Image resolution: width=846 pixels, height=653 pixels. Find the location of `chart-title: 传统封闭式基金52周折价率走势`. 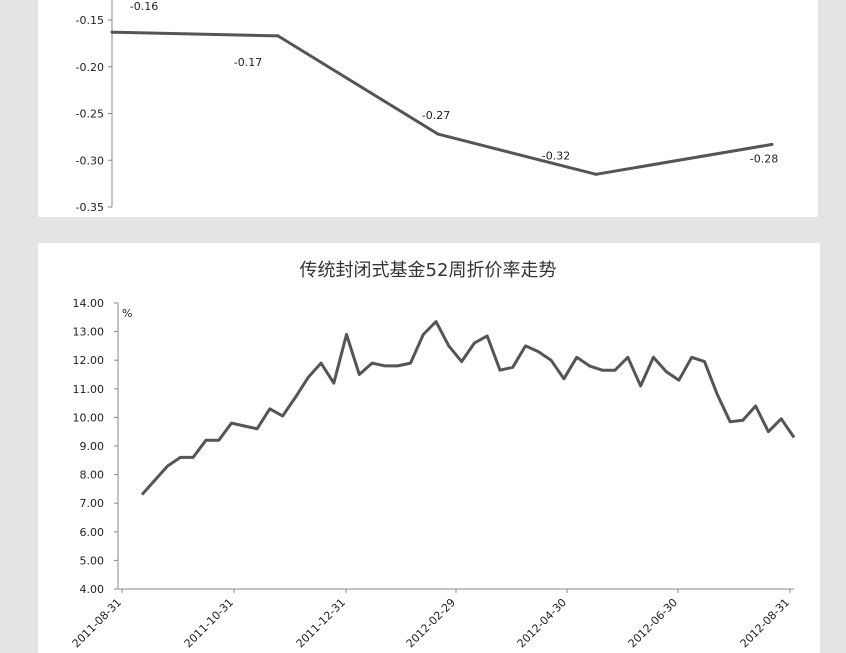

chart-title: 传统封闭式基金52周折价率走势 is located at coordinates (428, 270).